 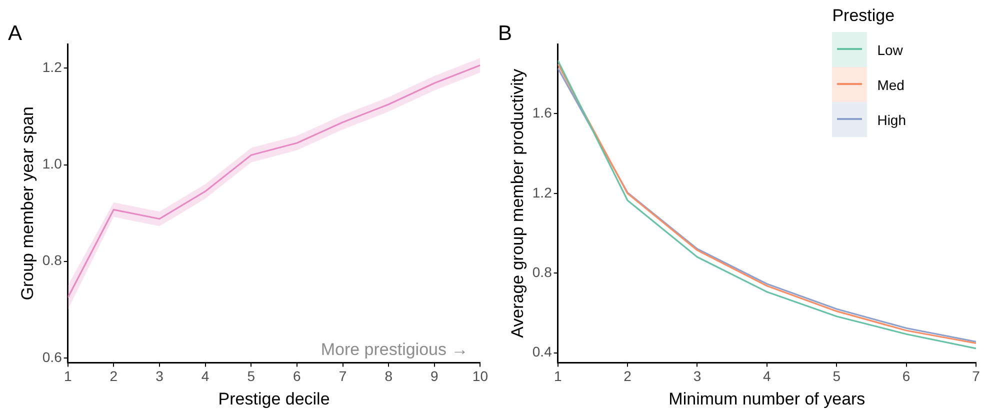 What do you see at coordinates (52, 356) in the screenshot?
I see `y-tick-label: 0.6` at bounding box center [52, 356].